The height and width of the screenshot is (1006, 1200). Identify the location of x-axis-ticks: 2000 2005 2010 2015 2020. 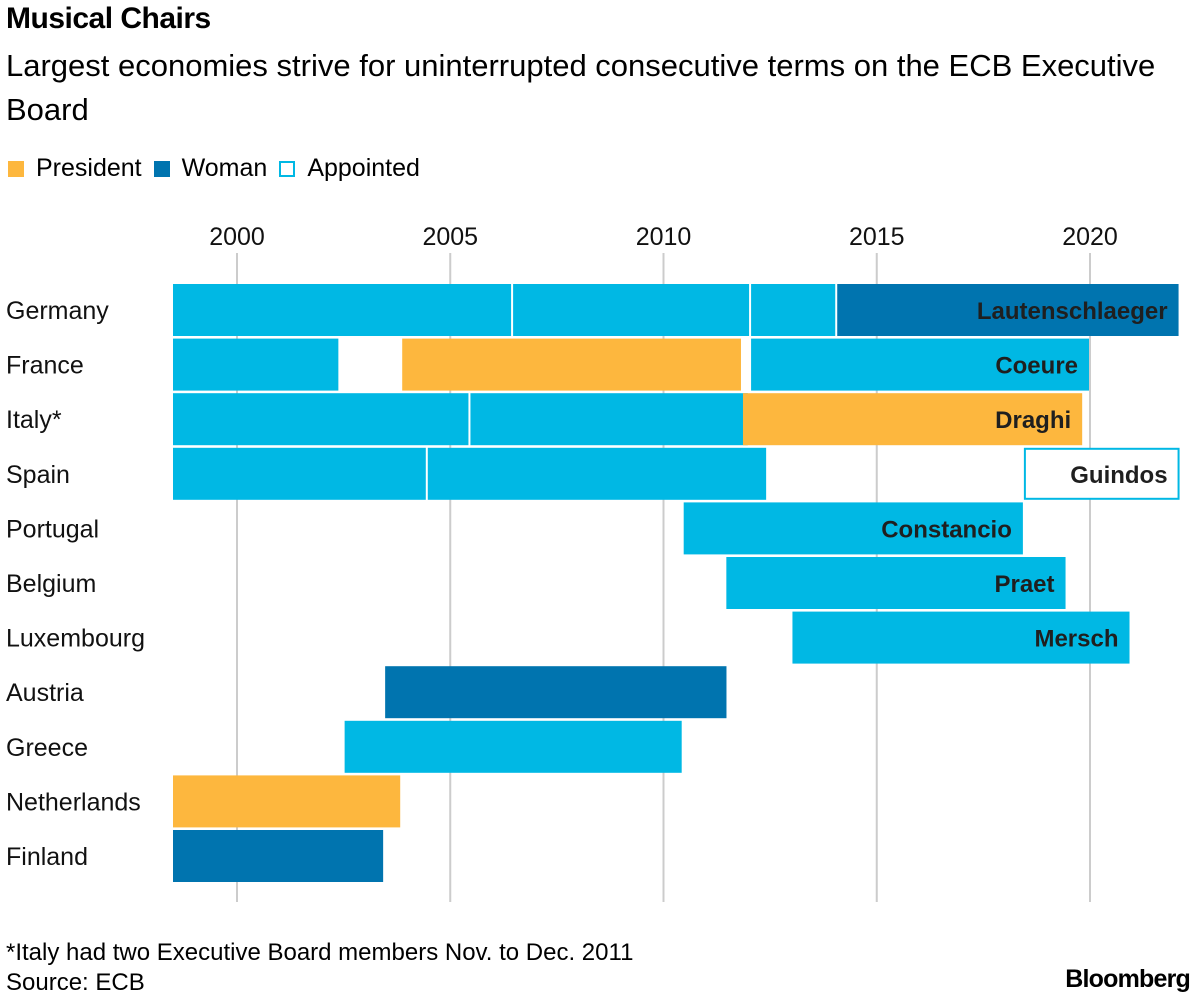
(663, 237).